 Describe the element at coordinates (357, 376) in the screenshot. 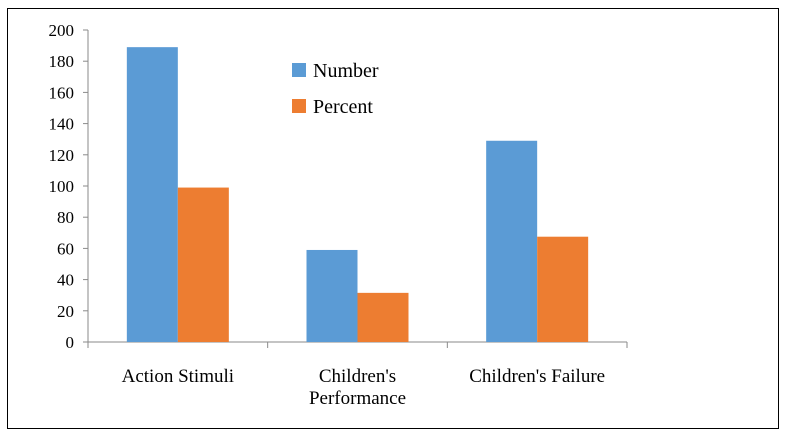

I see `x-category-label: Children's` at that location.